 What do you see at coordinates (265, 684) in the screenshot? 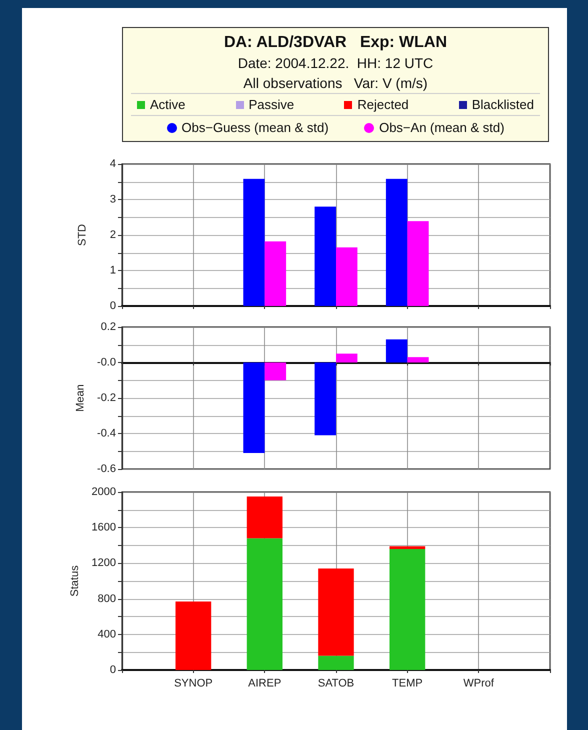
I see `x-tick-label: AIREP` at bounding box center [265, 684].